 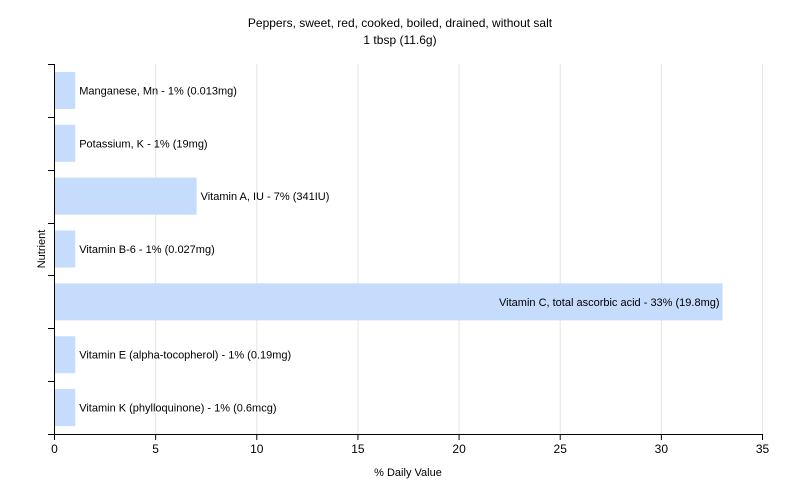 I want to click on x-axis-title: % Daily Value, so click(x=408, y=473).